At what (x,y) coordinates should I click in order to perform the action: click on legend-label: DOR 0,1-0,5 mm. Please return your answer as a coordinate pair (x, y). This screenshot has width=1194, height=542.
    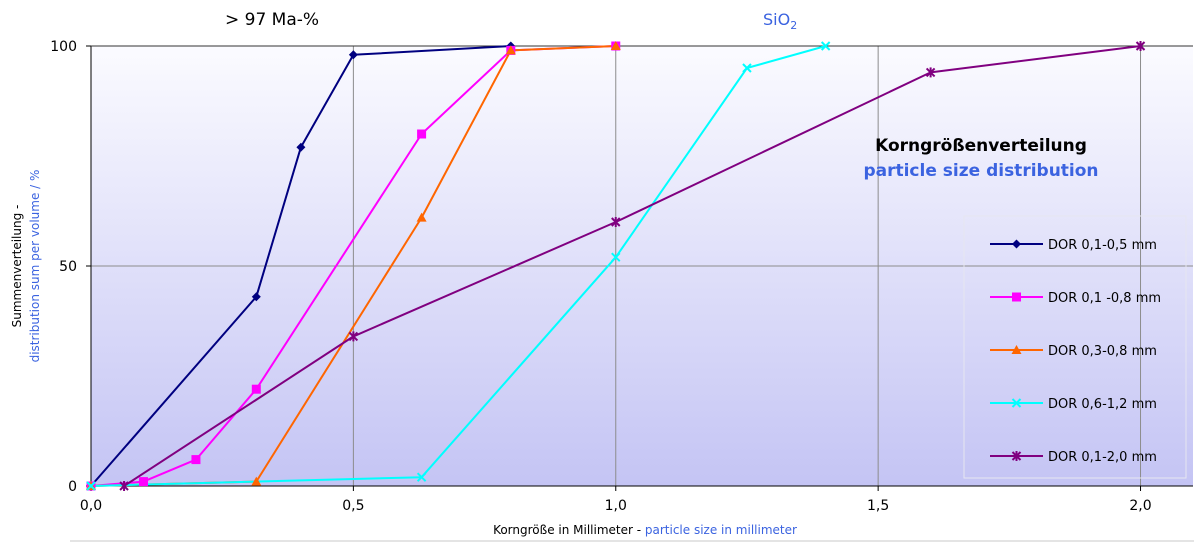
    Looking at the image, I should click on (1102, 245).